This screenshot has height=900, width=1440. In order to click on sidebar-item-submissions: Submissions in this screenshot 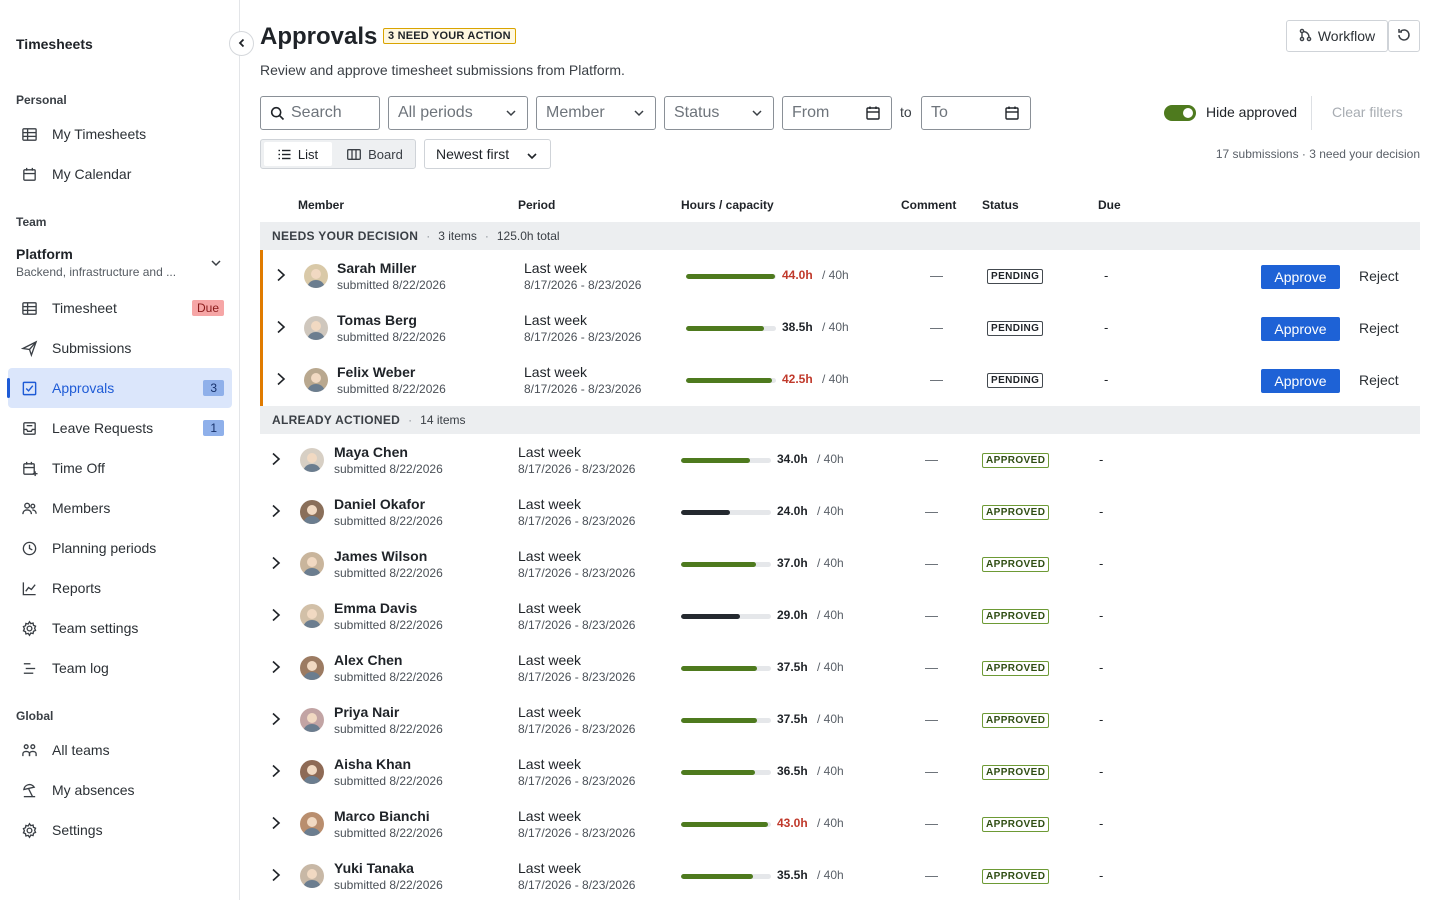, I will do `click(120, 348)`.